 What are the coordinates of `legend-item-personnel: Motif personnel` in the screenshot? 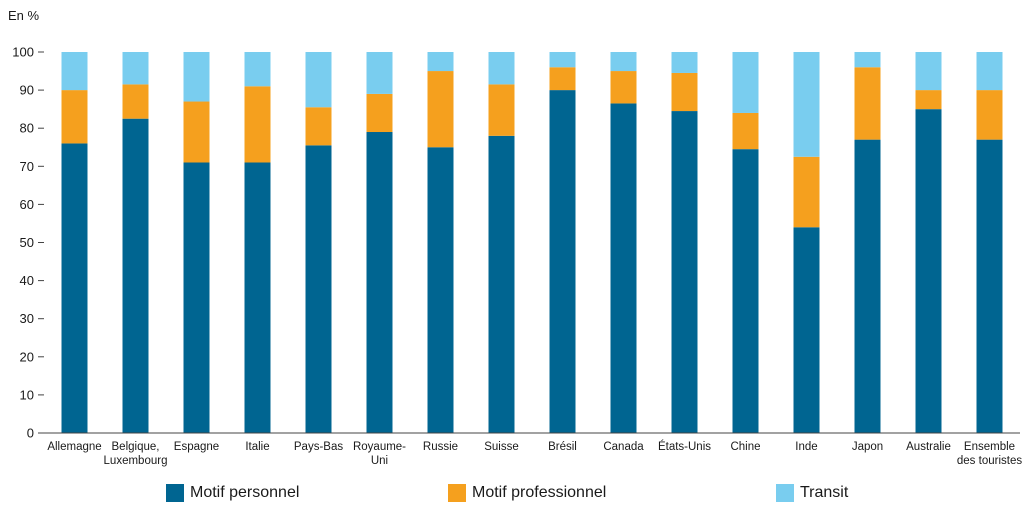 It's located at (232, 493).